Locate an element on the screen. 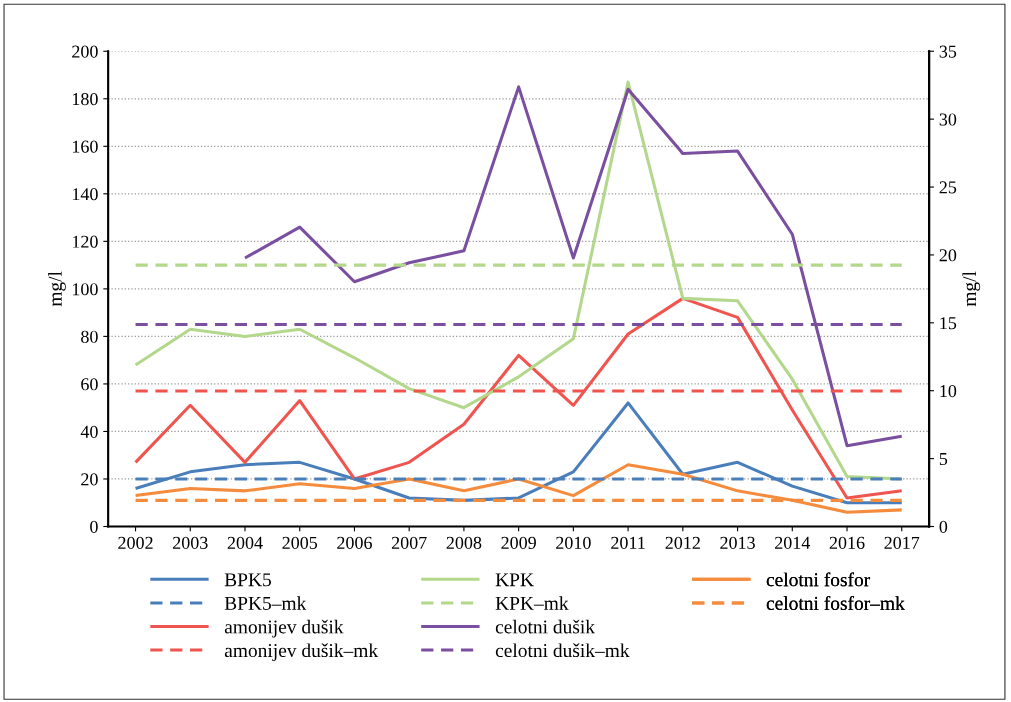 This screenshot has width=1011, height=702. x-tick-label: 2009 is located at coordinates (518, 542).